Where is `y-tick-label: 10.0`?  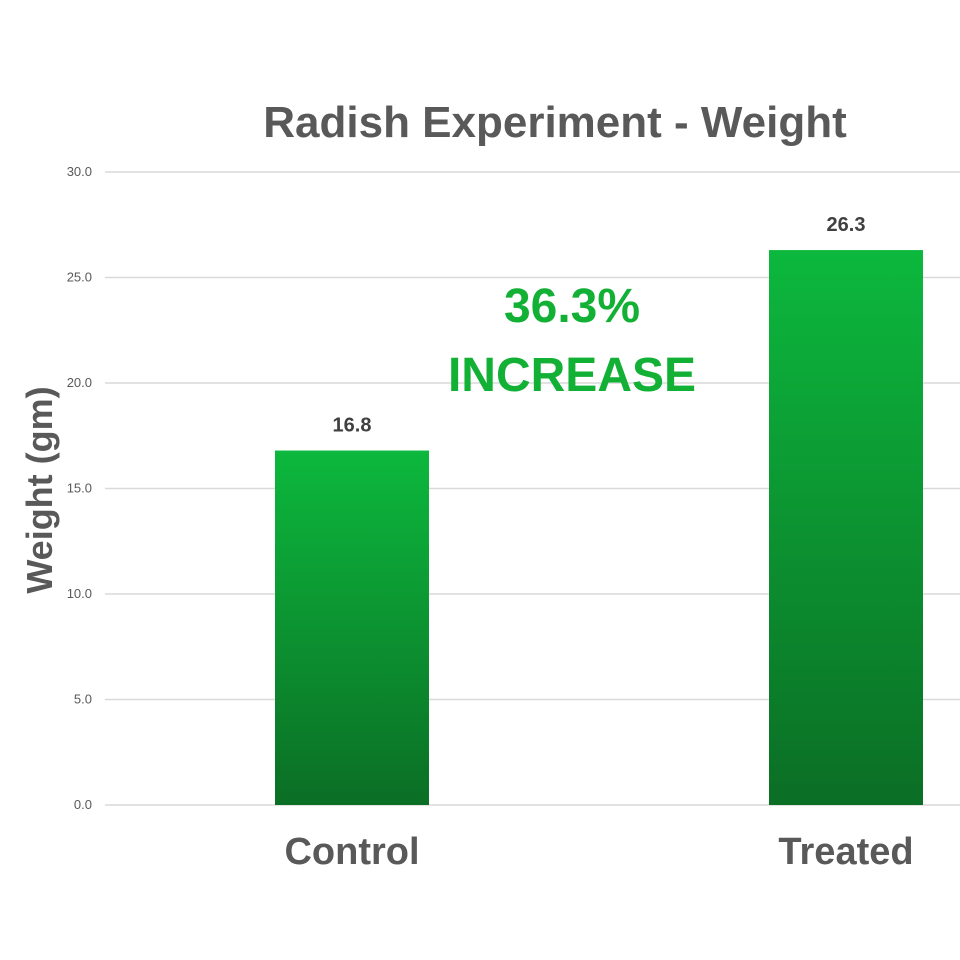
y-tick-label: 10.0 is located at coordinates (79, 593).